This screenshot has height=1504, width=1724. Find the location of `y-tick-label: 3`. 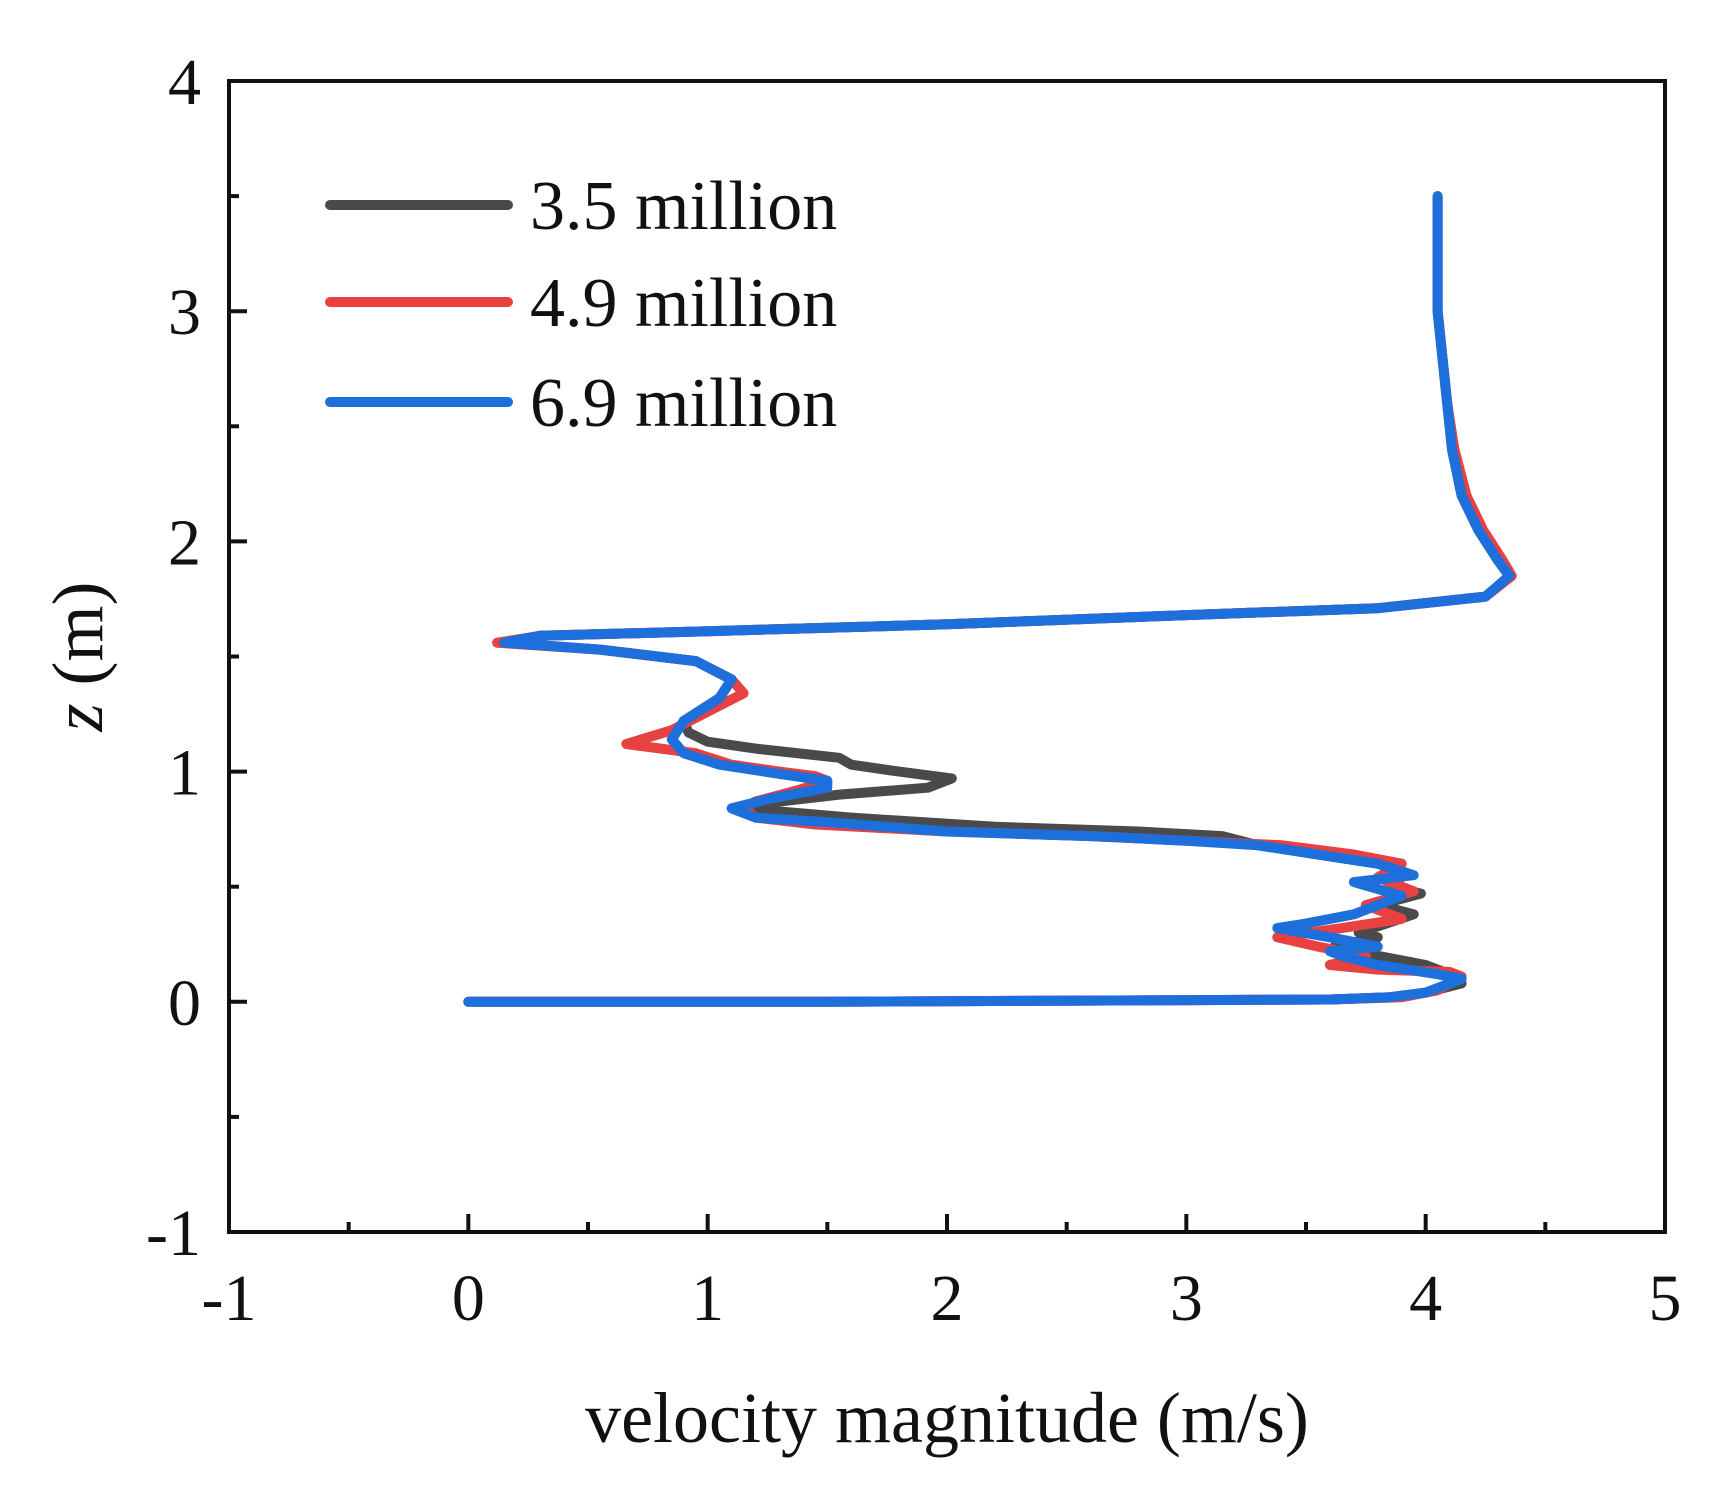

y-tick-label: 3 is located at coordinates (184, 312).